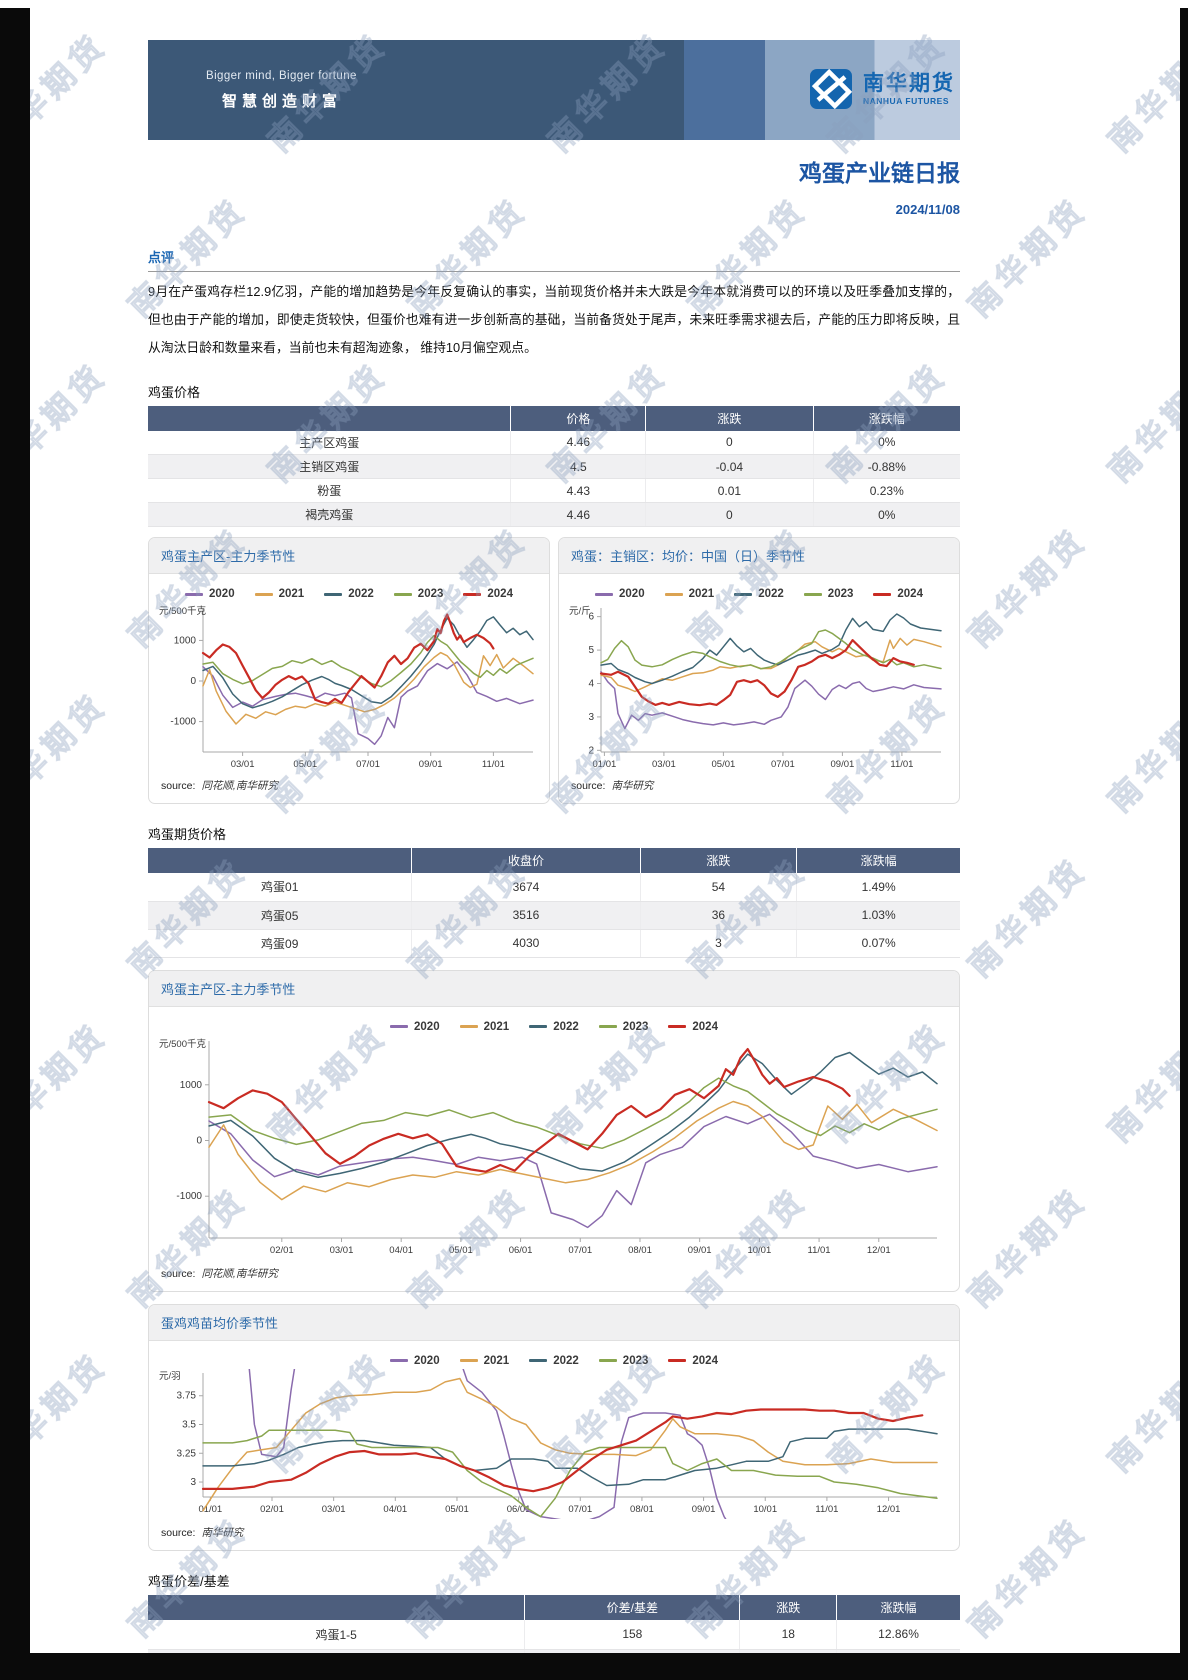  I want to click on table-row: 褐壳鸡蛋 4.46 0 0%, so click(554, 515).